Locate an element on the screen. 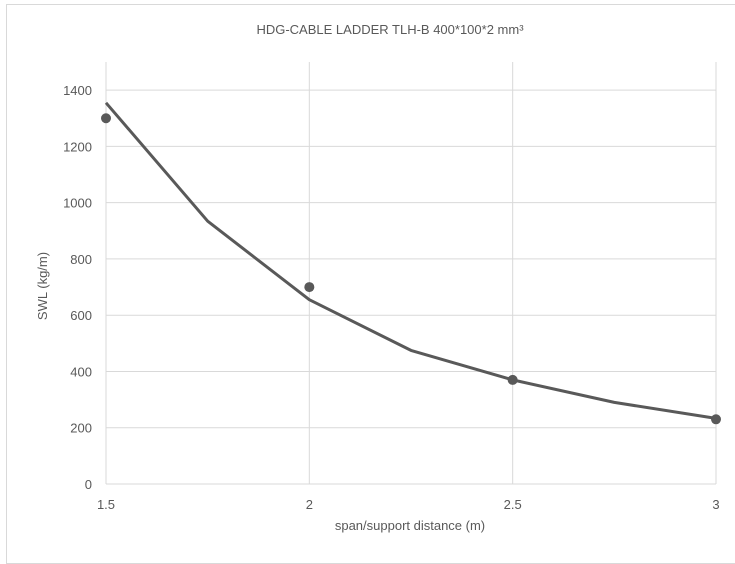  y-tick-label: 600 is located at coordinates (81, 315).